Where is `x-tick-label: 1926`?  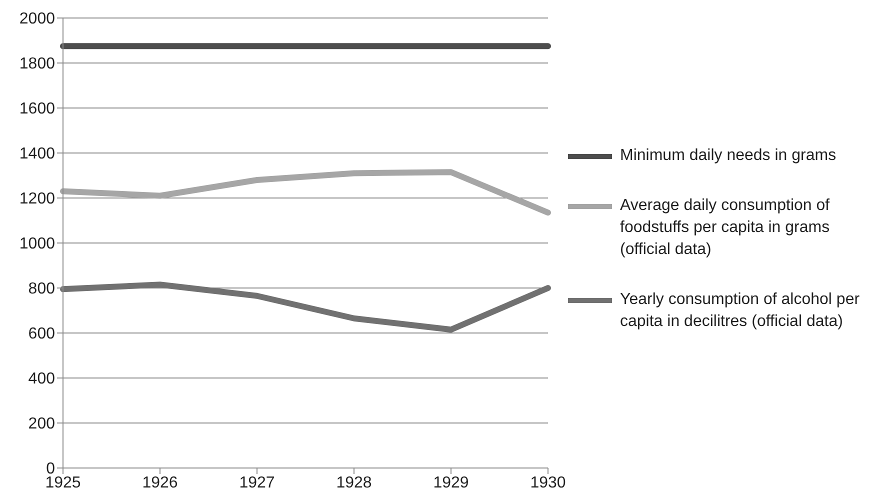
x-tick-label: 1926 is located at coordinates (160, 483).